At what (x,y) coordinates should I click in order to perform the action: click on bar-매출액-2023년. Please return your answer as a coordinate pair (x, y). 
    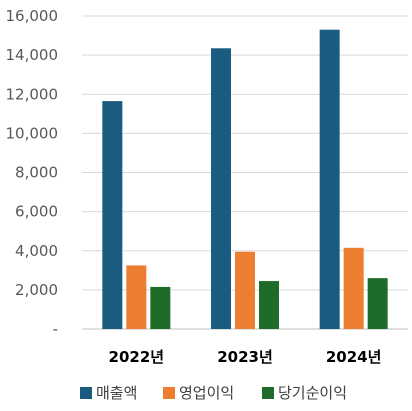
    Looking at the image, I should click on (221, 188).